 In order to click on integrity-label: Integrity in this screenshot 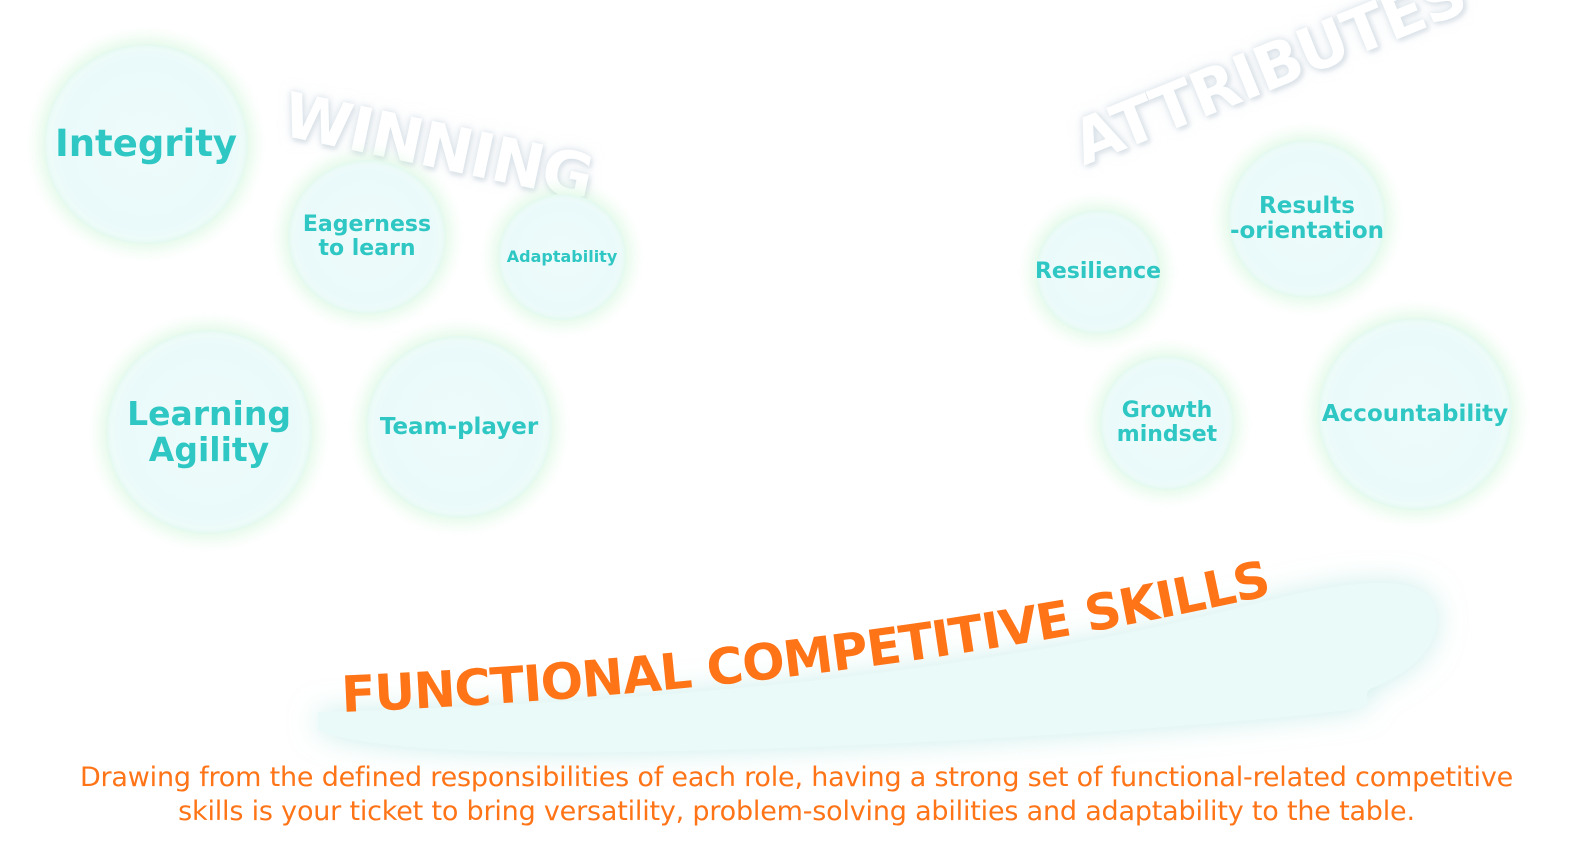, I will do `click(146, 144)`.